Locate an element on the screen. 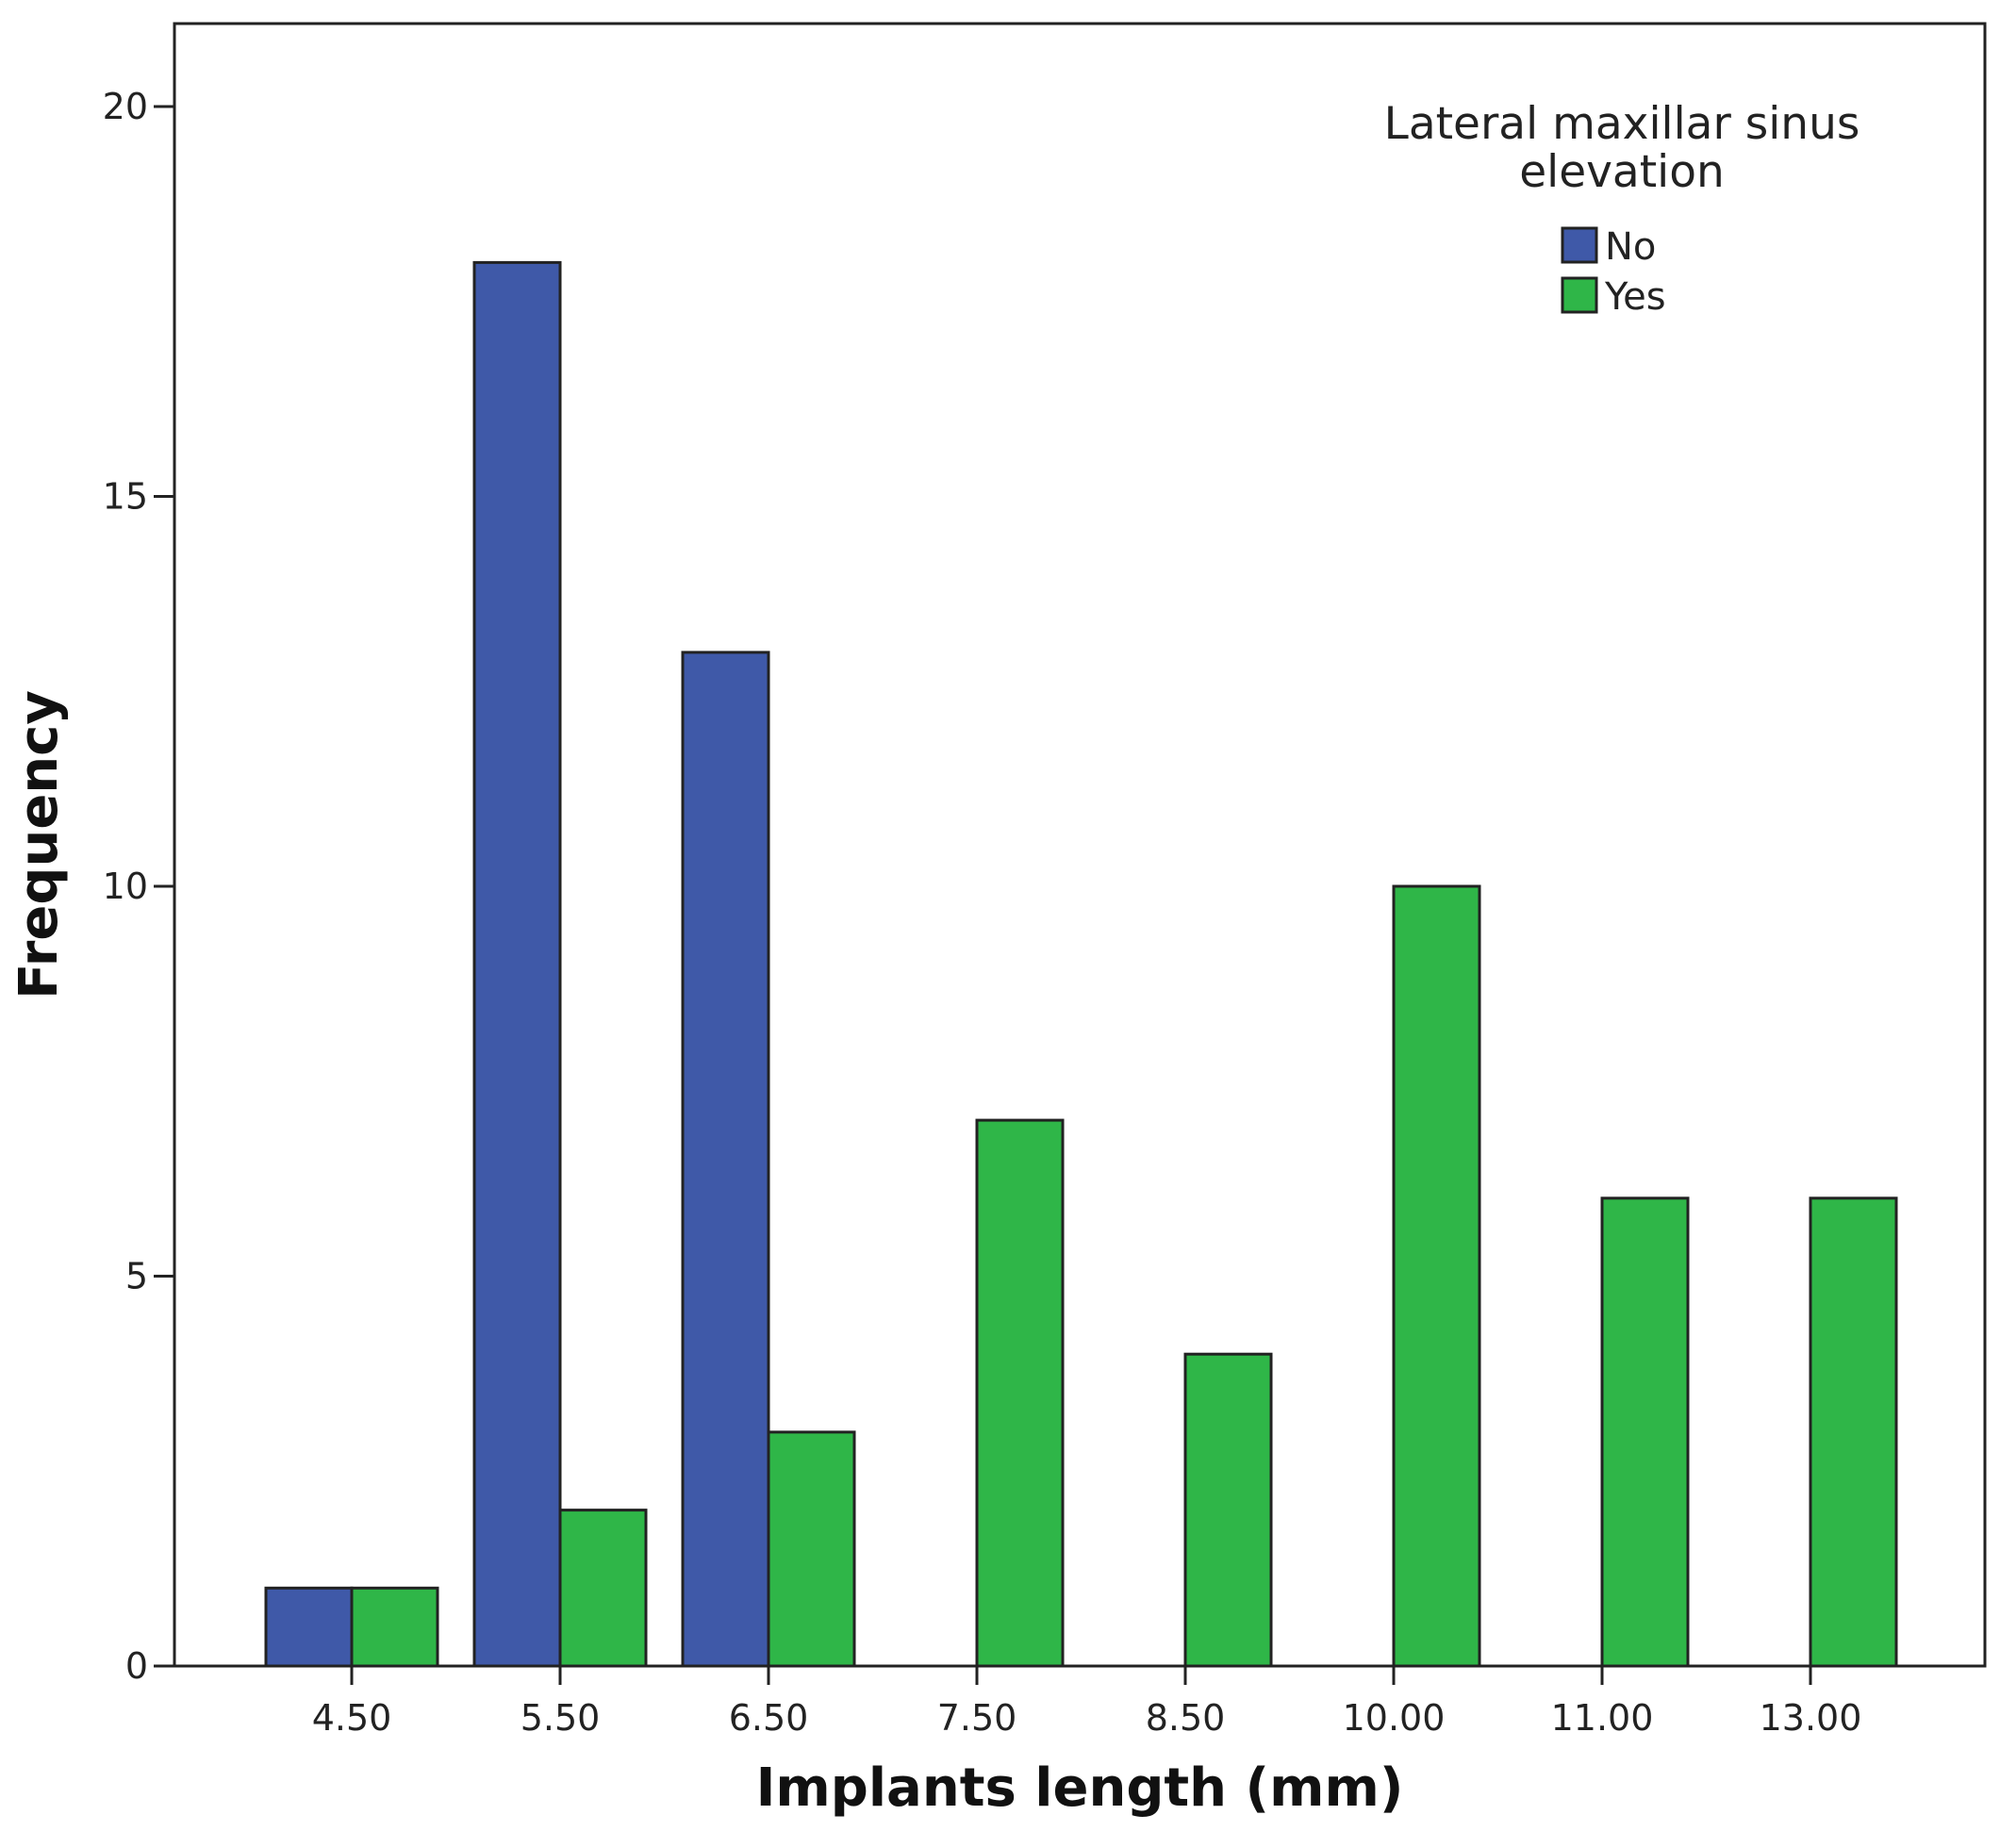  x-tick-label-0: 4.50 is located at coordinates (352, 1718).